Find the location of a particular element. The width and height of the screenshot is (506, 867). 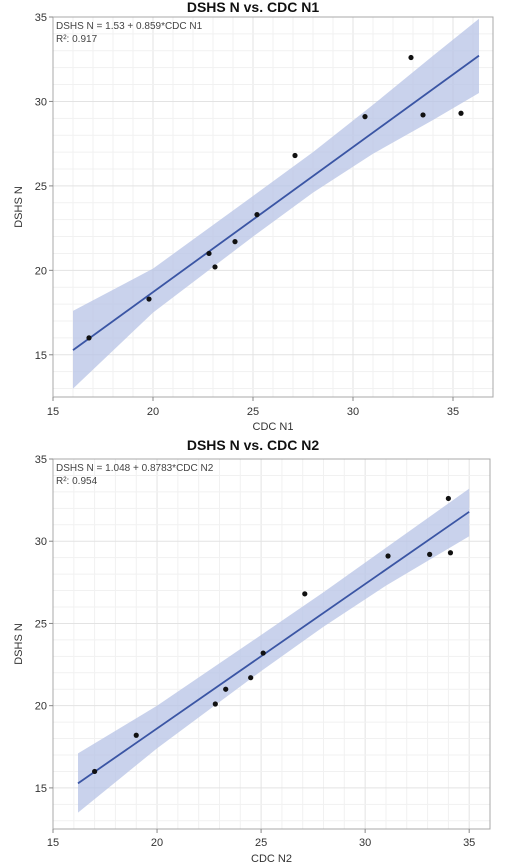

r-squared-label: R²: 0.917 is located at coordinates (77, 39).